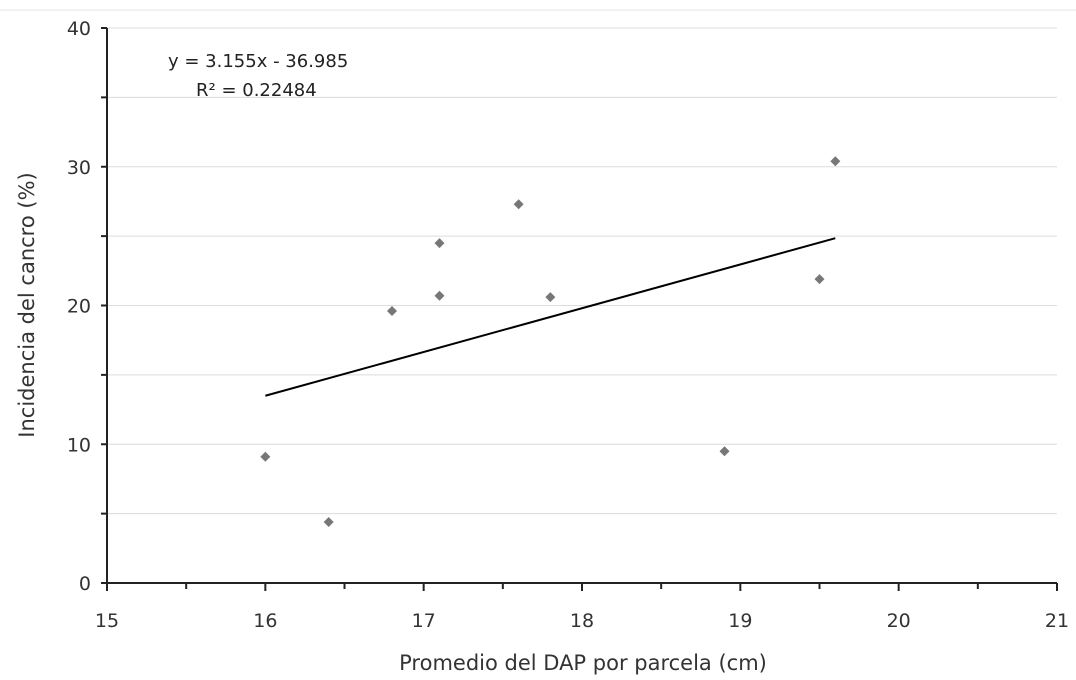 This screenshot has width=1076, height=680. What do you see at coordinates (1057, 621) in the screenshot?
I see `x-tick-label: 21` at bounding box center [1057, 621].